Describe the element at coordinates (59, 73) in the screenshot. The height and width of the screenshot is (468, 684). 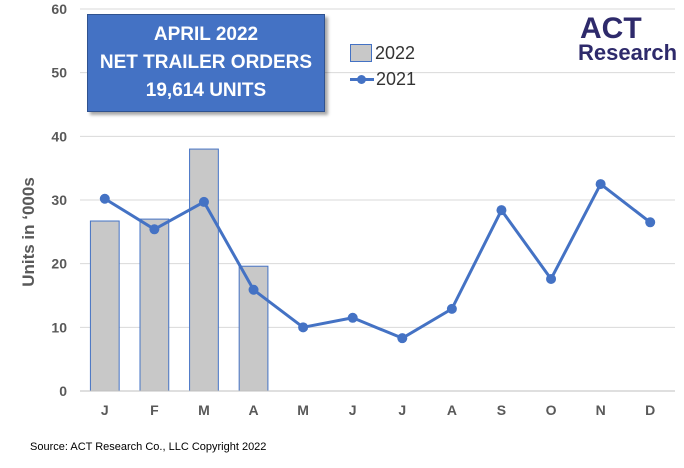
I see `y-tick-label: 50` at that location.